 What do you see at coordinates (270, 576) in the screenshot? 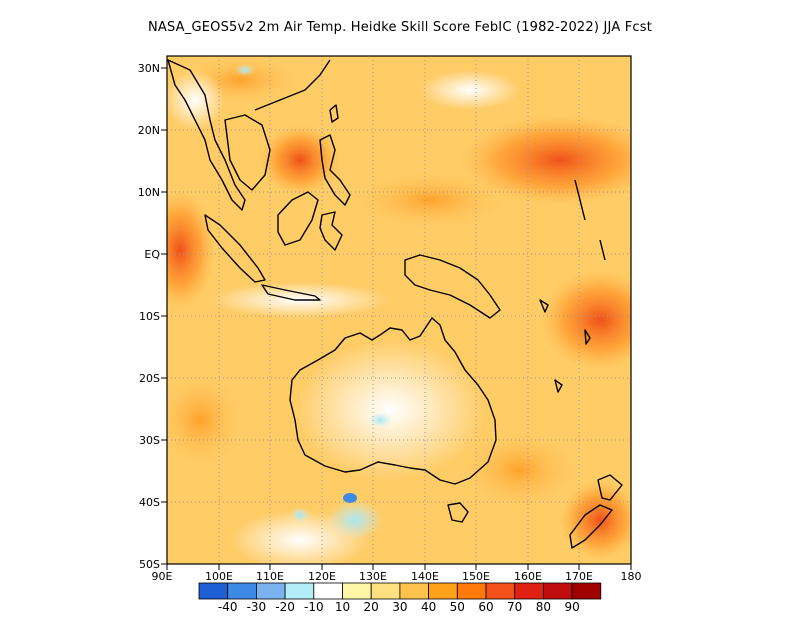
I see `lon-label: 110E` at bounding box center [270, 576].